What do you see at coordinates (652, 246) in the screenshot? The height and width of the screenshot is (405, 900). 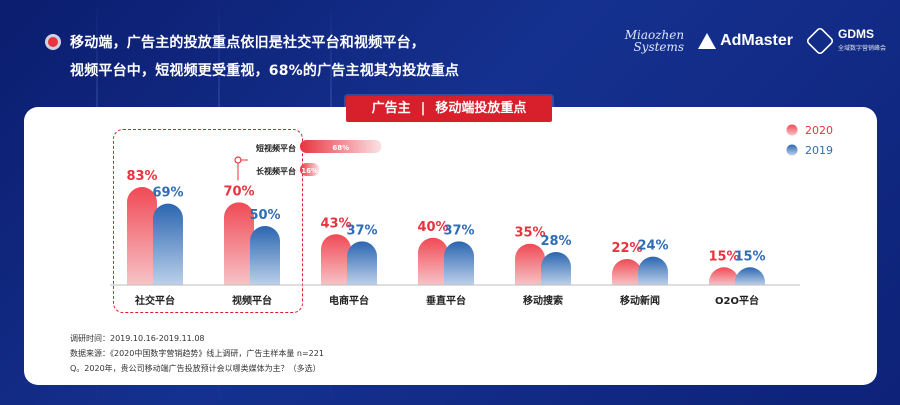 I see `data-label-2019: 24%` at bounding box center [652, 246].